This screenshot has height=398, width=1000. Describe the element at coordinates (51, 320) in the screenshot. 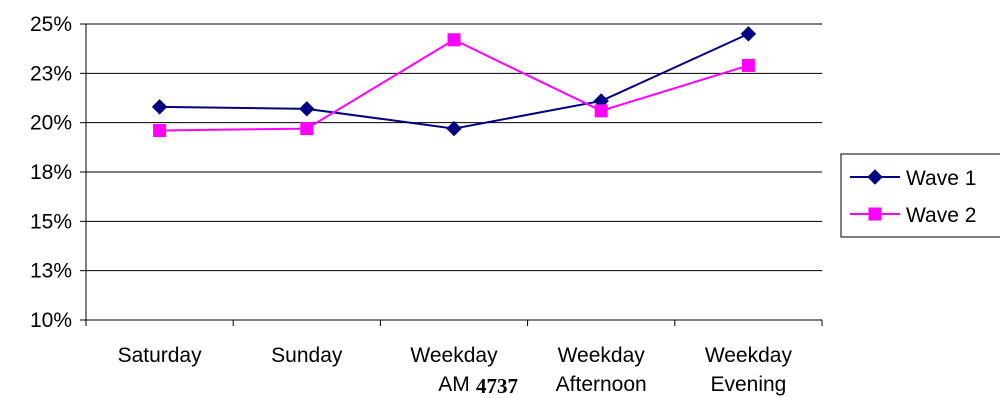

I see `y-tick-label: 10%` at that location.